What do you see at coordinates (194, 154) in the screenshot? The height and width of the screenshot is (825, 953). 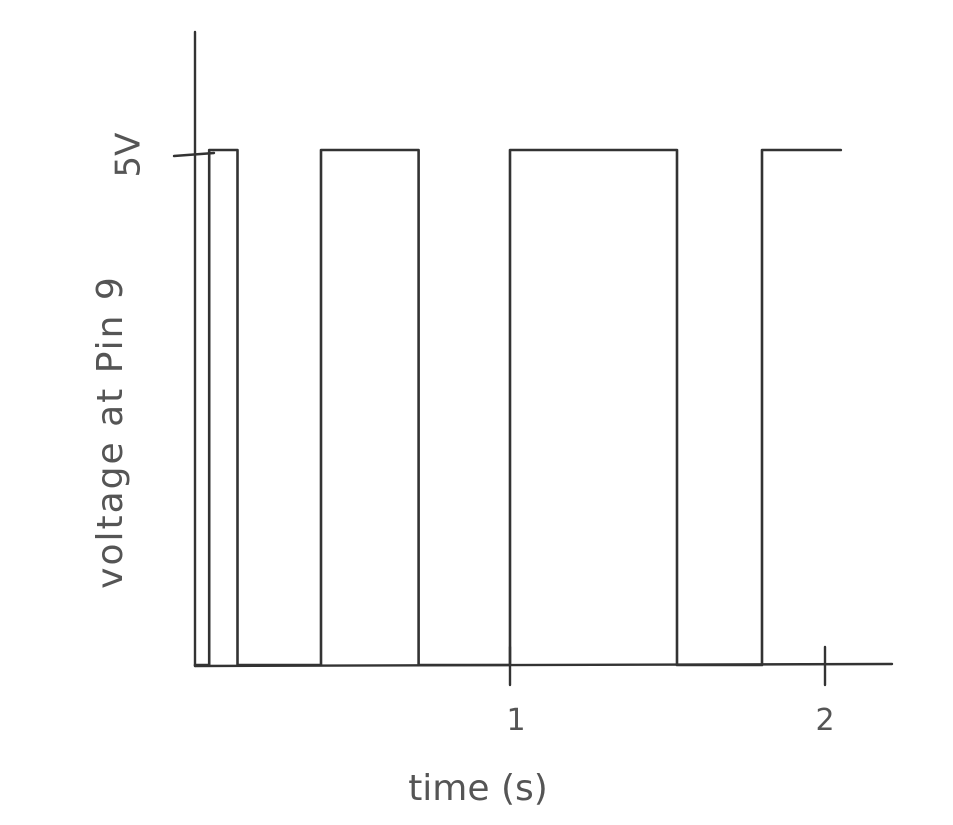 I see `y-tick-5v-mark` at bounding box center [194, 154].